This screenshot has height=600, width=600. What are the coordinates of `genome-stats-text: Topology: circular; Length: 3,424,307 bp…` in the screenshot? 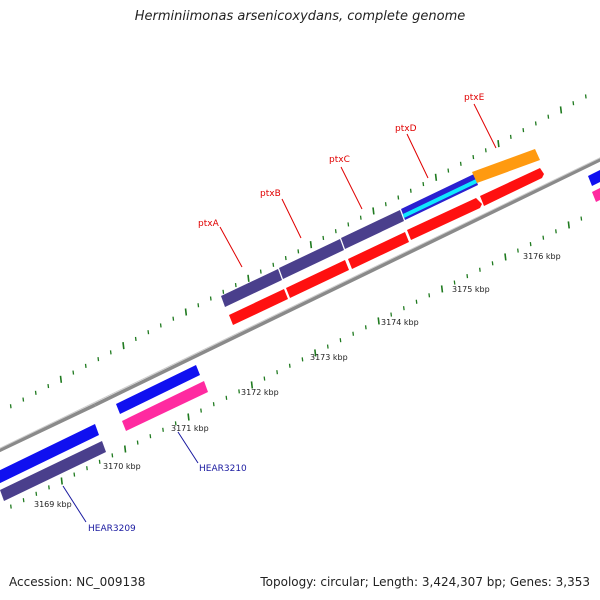 It's located at (425, 582).